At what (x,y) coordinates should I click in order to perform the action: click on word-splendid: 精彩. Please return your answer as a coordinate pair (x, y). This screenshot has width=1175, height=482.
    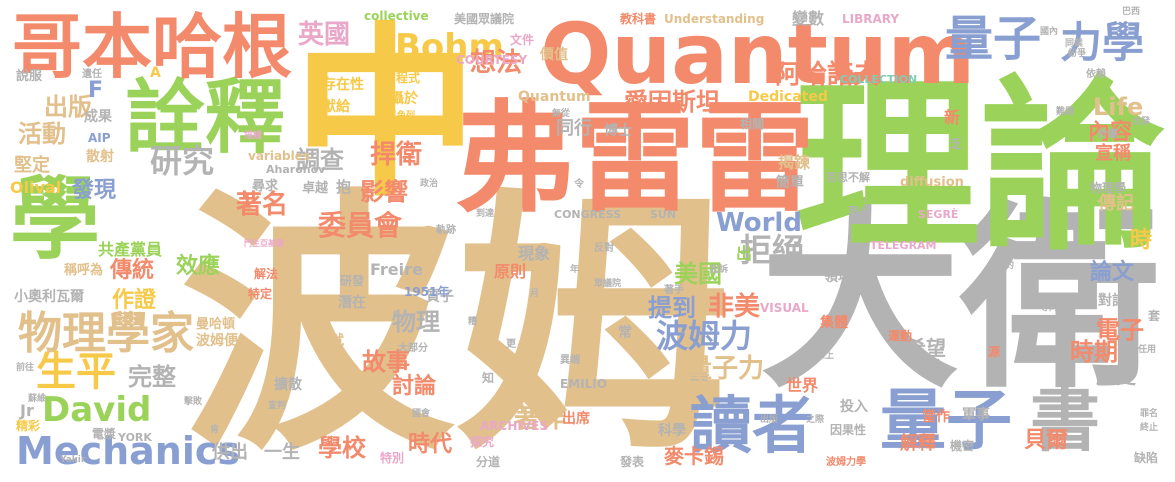
    Looking at the image, I should click on (28, 426).